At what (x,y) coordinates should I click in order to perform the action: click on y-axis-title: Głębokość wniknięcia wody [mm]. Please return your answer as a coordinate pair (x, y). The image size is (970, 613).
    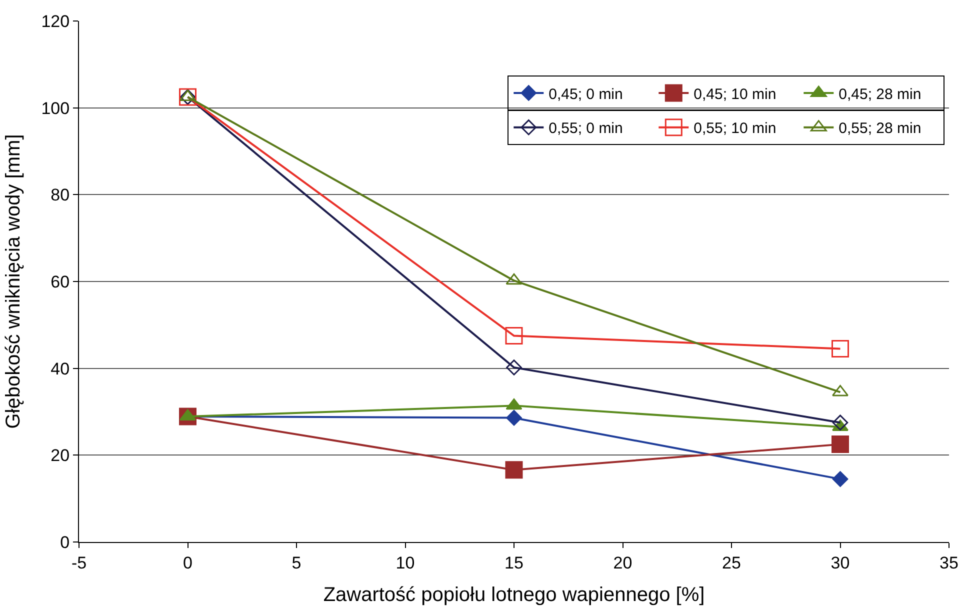
    Looking at the image, I should click on (13, 281).